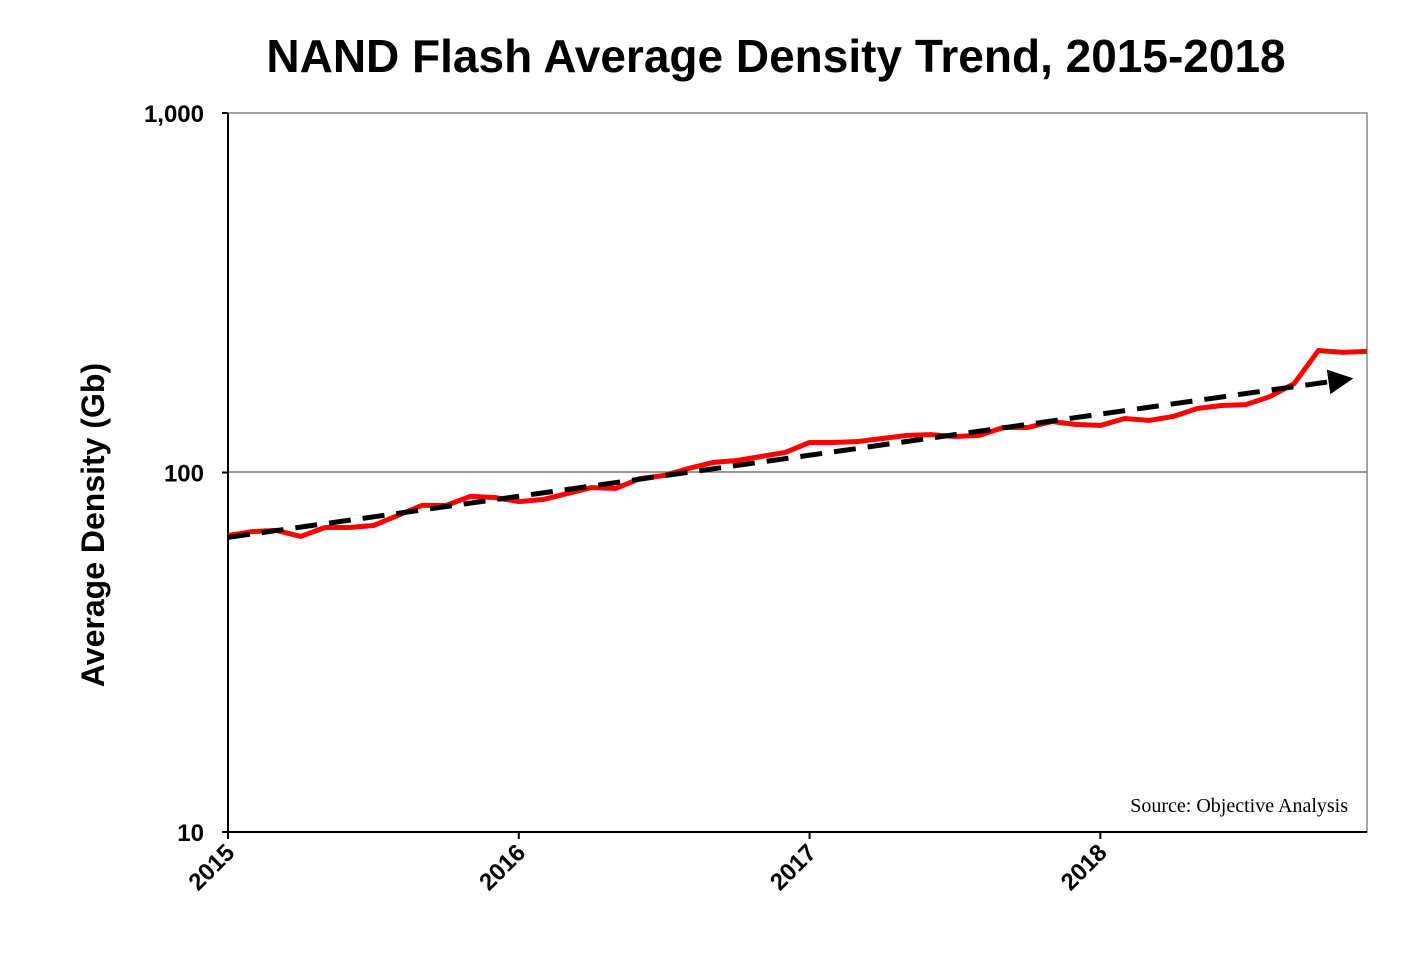 The height and width of the screenshot is (955, 1404). I want to click on y-tick-label: 10, so click(190, 833).